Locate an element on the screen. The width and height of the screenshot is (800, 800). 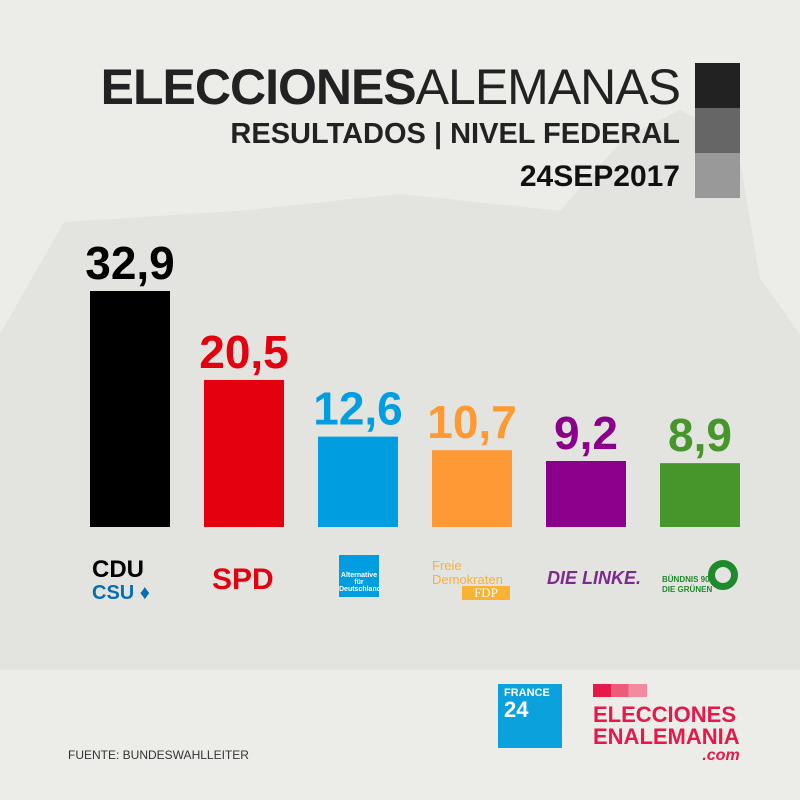
date: 24SEP2017 is located at coordinates (599, 176).